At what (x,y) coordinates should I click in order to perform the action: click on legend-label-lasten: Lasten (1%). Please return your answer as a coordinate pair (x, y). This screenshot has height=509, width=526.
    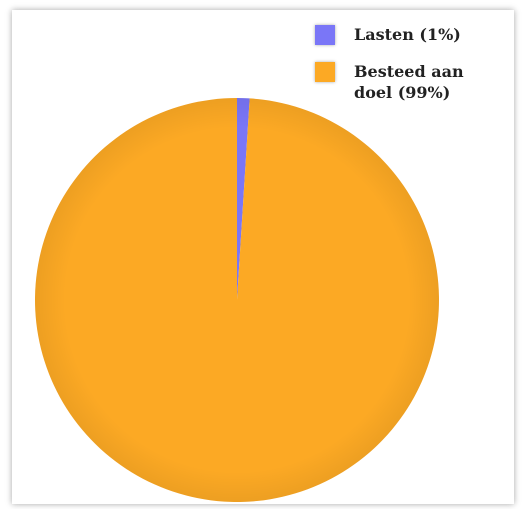
    Looking at the image, I should click on (407, 34).